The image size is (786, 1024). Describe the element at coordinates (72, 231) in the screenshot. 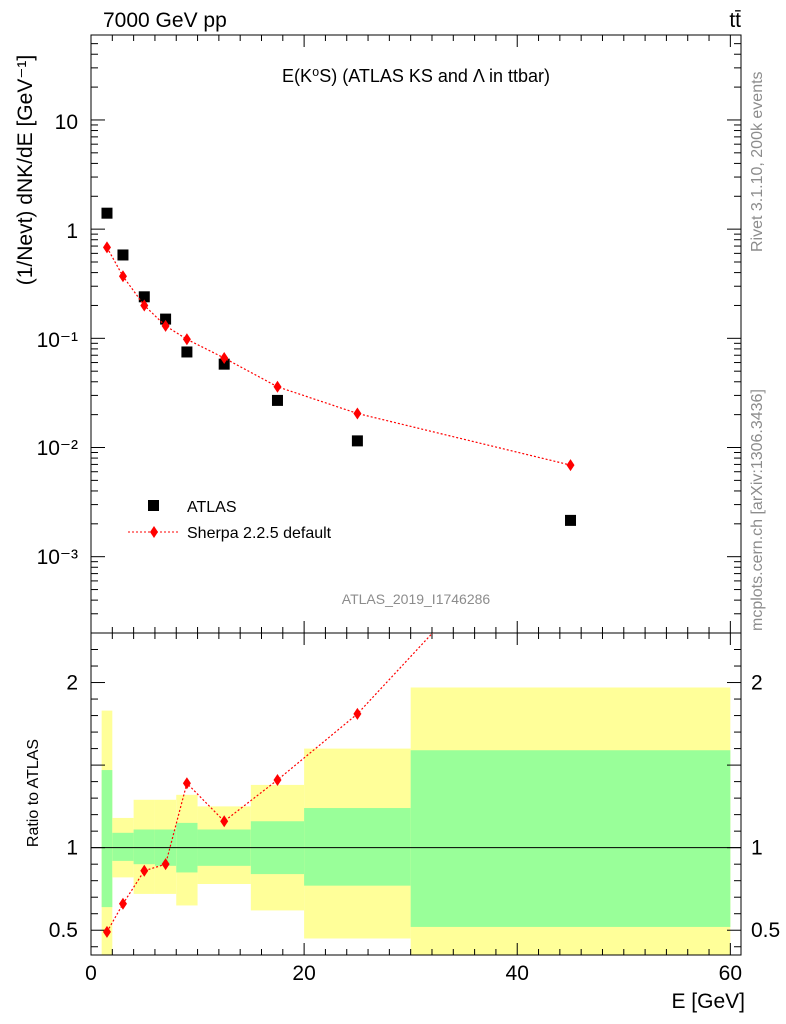

I see `main-y-tick-label-1: 1` at that location.